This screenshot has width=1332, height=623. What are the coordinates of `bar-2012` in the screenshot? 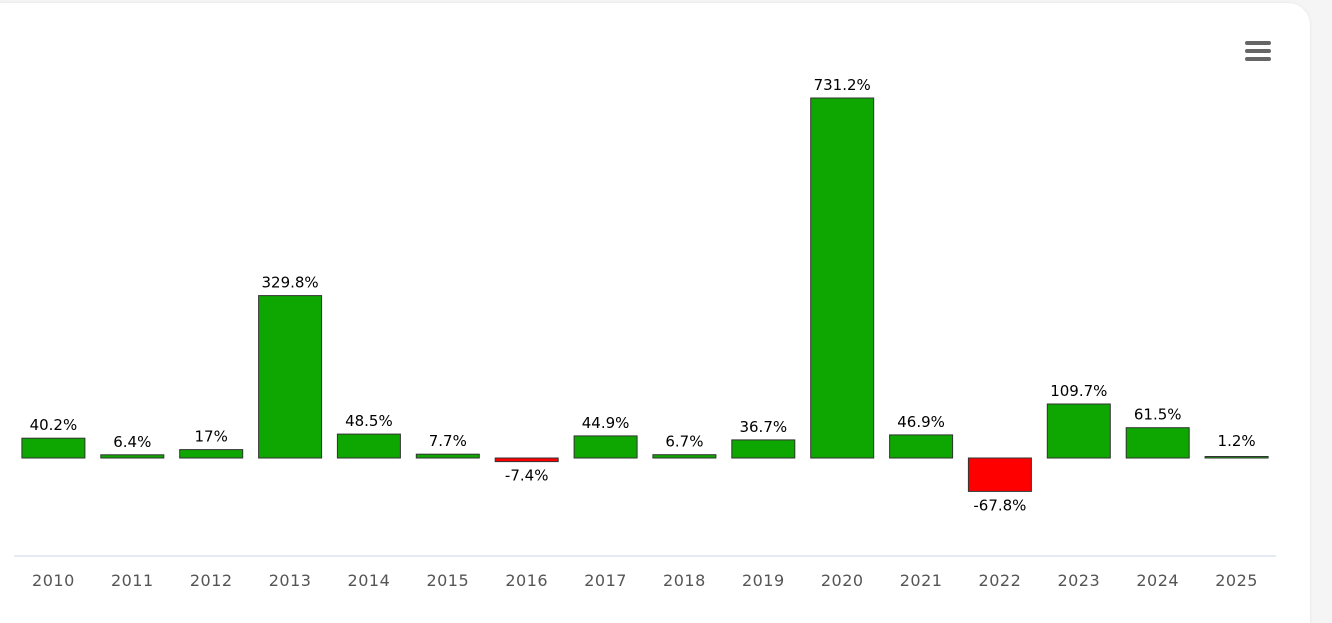 It's located at (211, 454).